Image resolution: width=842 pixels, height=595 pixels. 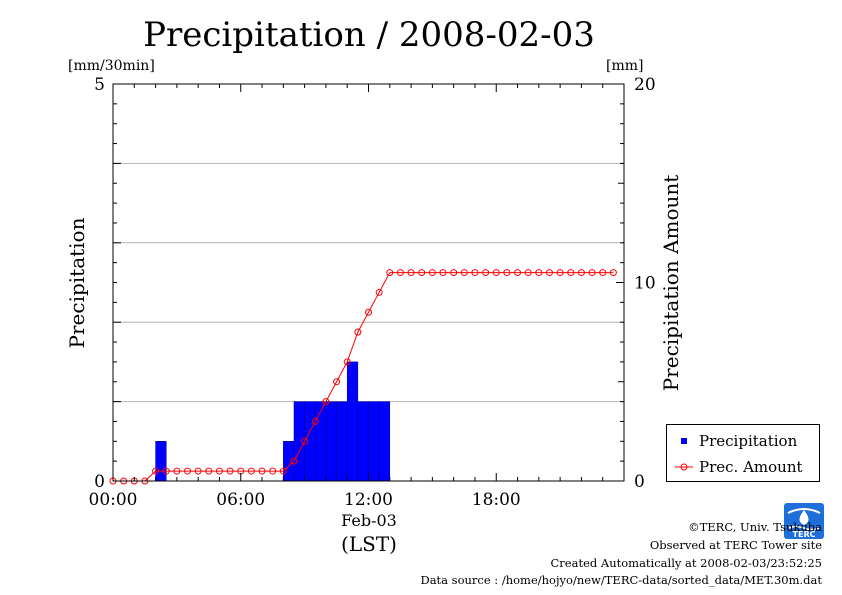 What do you see at coordinates (99, 482) in the screenshot?
I see `y-tick-label: 0` at bounding box center [99, 482].